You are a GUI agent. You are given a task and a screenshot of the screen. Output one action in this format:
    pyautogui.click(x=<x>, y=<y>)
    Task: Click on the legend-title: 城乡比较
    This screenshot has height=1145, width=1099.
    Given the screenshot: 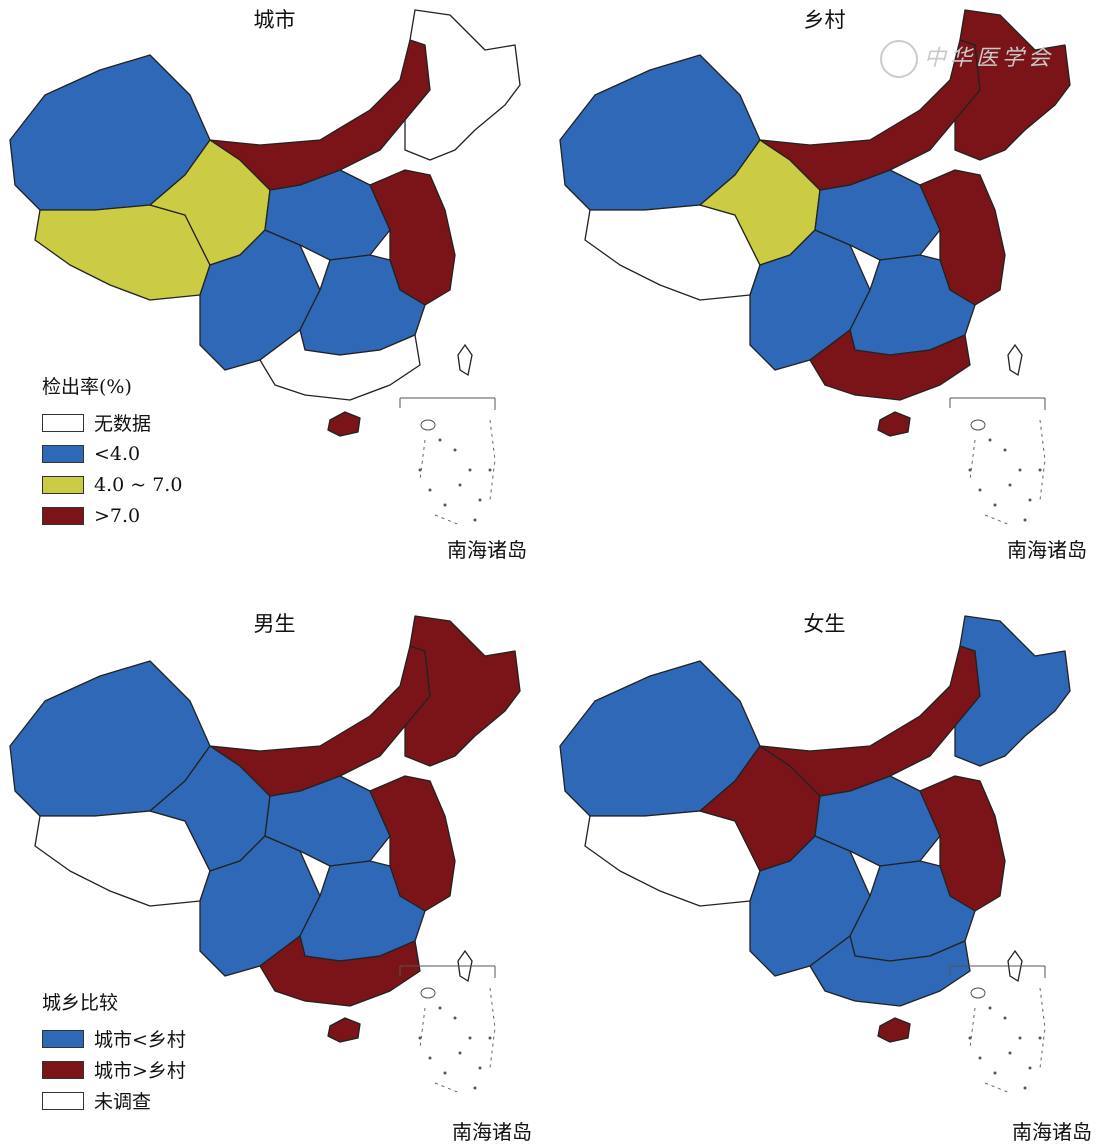 What is the action you would take?
    pyautogui.click(x=80, y=1003)
    